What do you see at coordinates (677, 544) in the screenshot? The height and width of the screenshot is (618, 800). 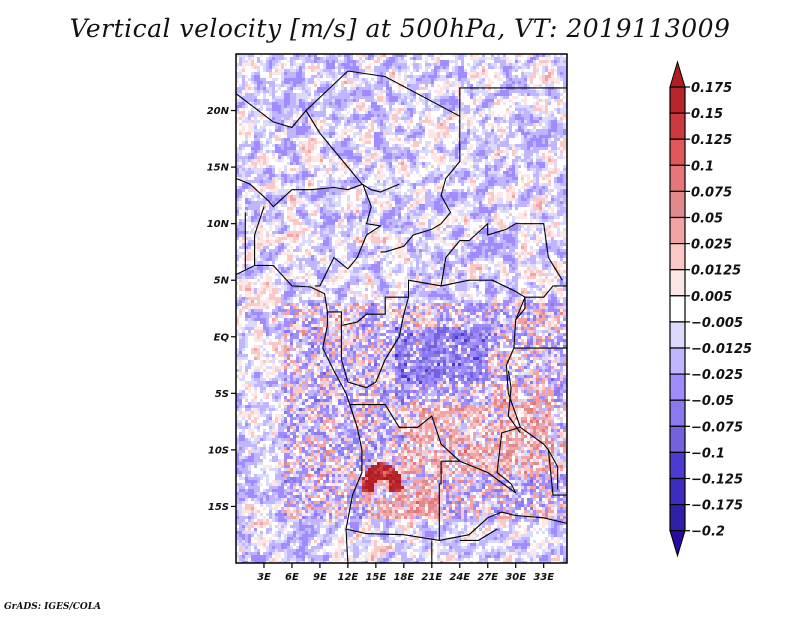 I see `colorbar-min-arrow` at bounding box center [677, 544].